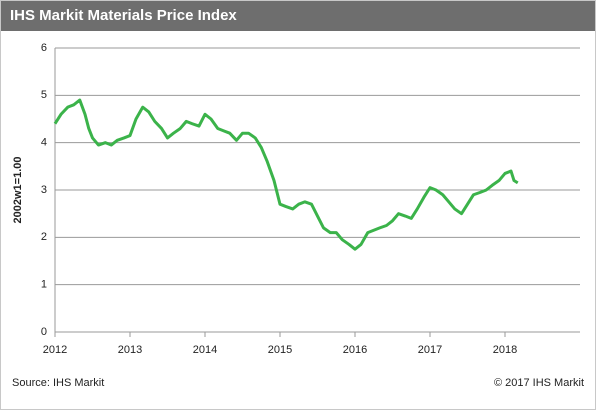 The width and height of the screenshot is (596, 415). Describe the element at coordinates (55, 350) in the screenshot. I see `x-tick-label: 2012` at that location.